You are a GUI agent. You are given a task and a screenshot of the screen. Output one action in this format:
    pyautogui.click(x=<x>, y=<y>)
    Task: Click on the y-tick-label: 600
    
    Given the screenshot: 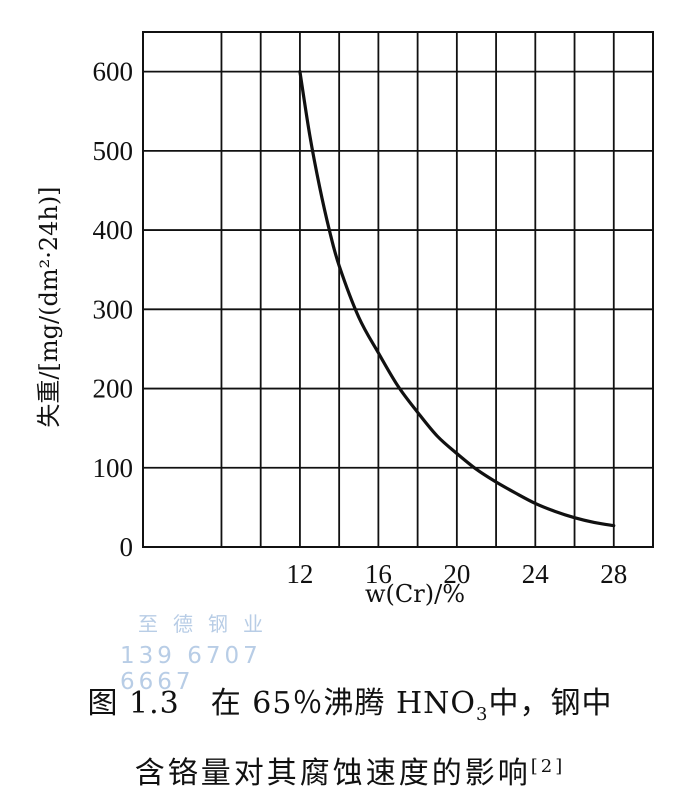 What is the action you would take?
    pyautogui.click(x=113, y=72)
    